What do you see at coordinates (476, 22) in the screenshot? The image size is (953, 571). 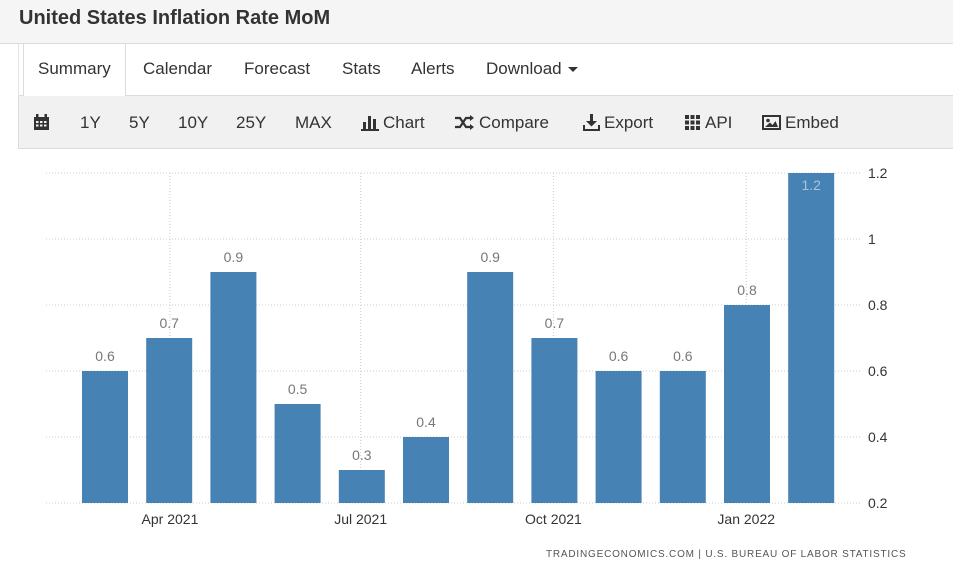 I see `title-bar: United States Inflation Rate MoM` at bounding box center [476, 22].